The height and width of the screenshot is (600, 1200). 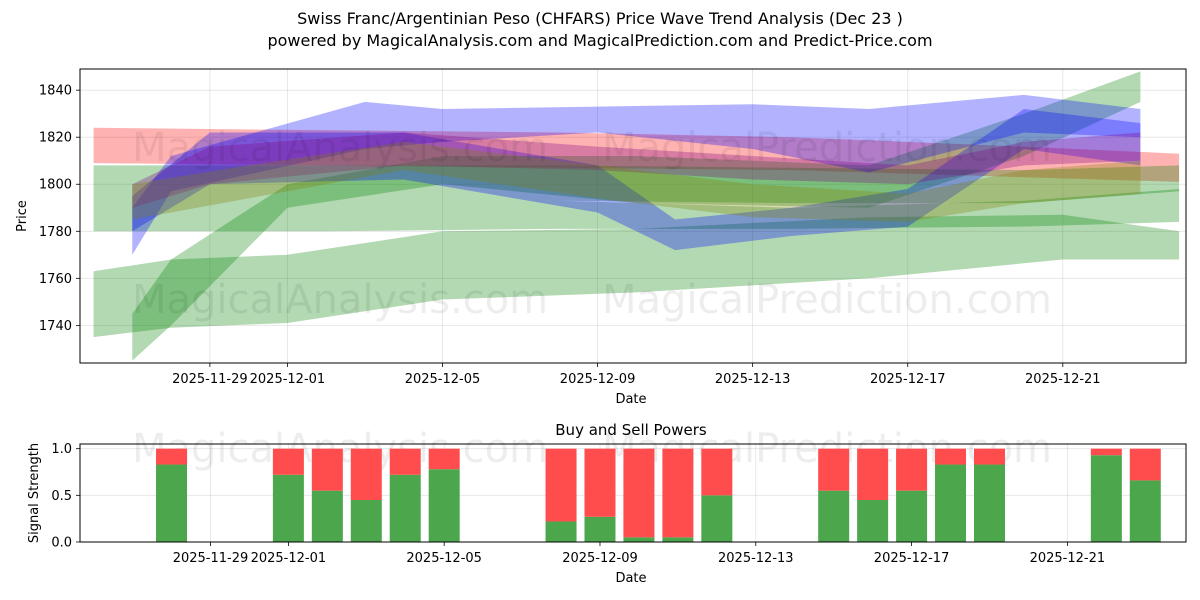 What do you see at coordinates (1063, 379) in the screenshot?
I see `price-x-tick-label: 2025-12-21` at bounding box center [1063, 379].